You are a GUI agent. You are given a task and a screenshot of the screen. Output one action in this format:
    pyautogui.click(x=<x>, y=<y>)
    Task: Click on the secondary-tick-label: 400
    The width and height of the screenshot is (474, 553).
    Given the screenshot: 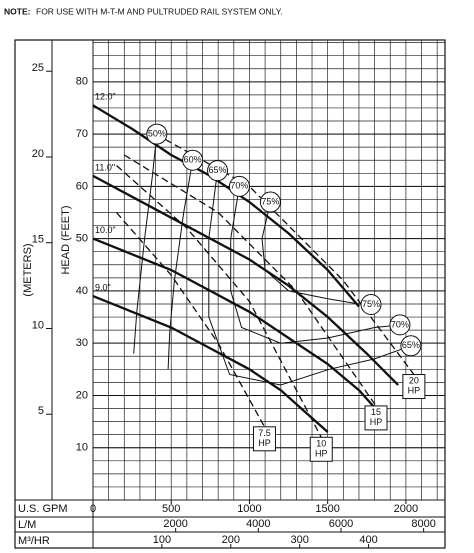 What is the action you would take?
    pyautogui.click(x=368, y=540)
    